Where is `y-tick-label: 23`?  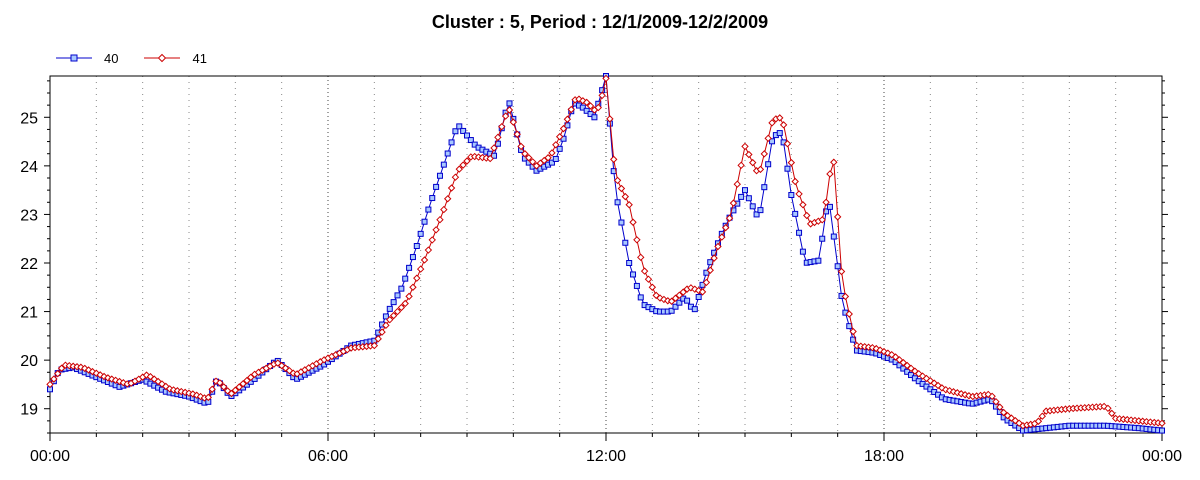 y-tick-label: 23 is located at coordinates (29, 215).